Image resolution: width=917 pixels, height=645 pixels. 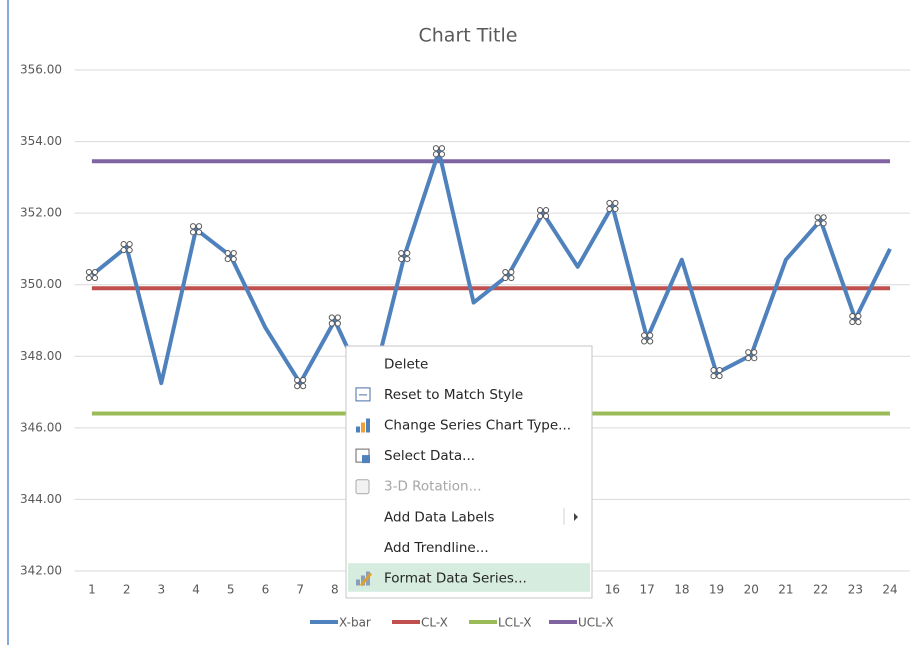 I want to click on legend-label: CL-X, so click(x=434, y=623).